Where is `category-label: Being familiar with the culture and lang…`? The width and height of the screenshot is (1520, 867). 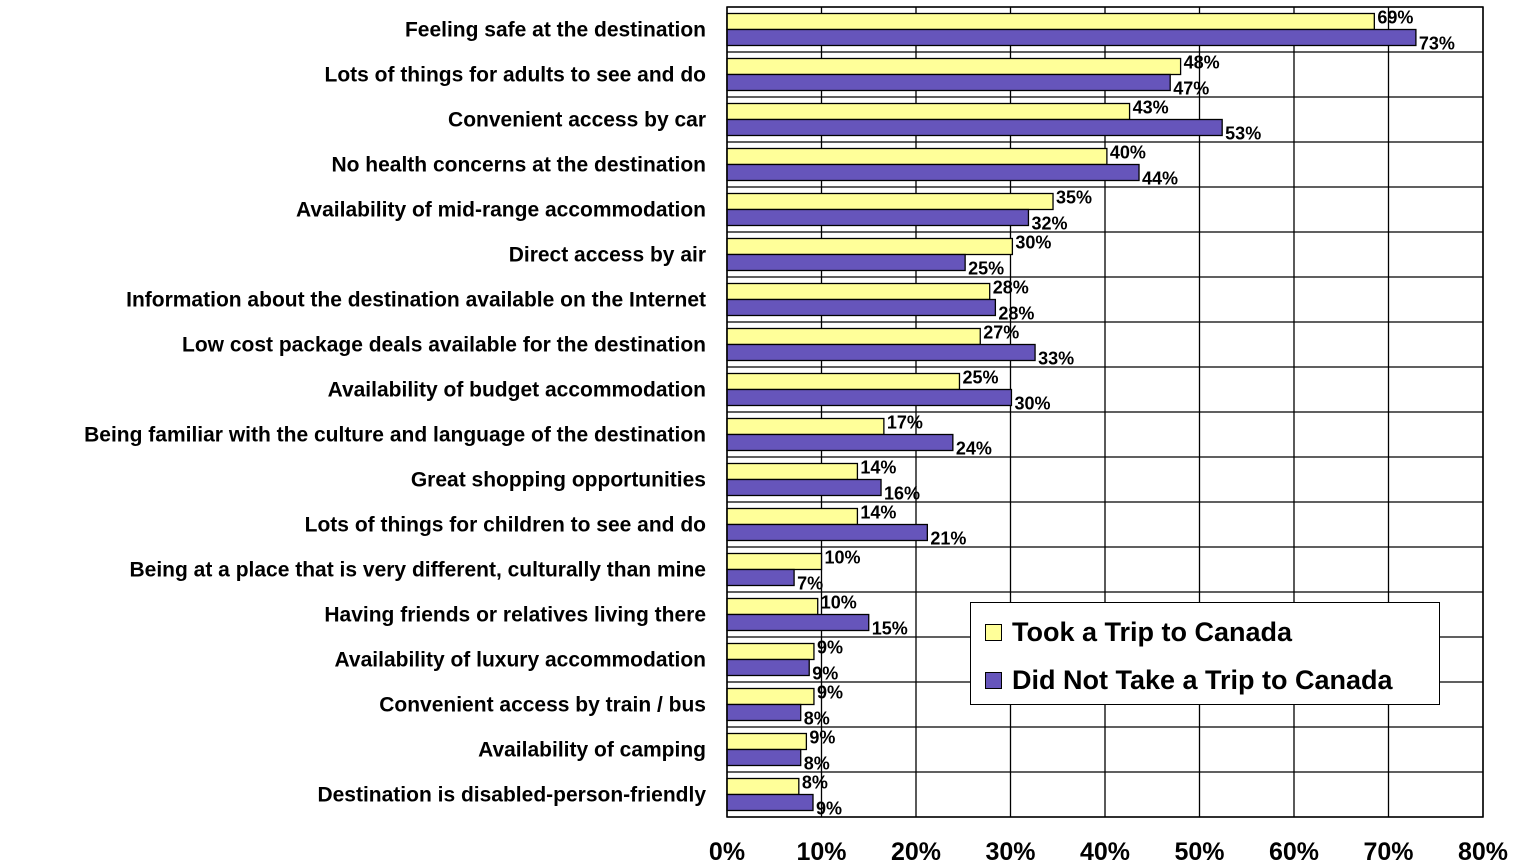
category-label: Being familiar with the culture and lang… is located at coordinates (395, 435).